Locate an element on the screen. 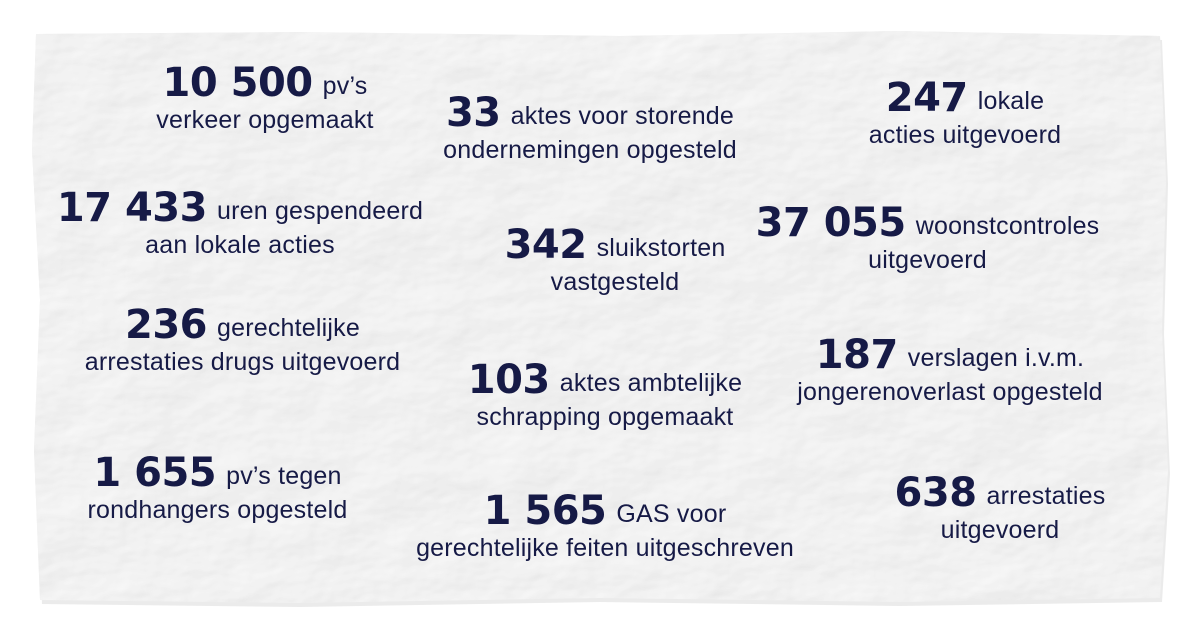 Image resolution: width=1200 pixels, height=630 pixels. stat-label-line1: woonstcontroles is located at coordinates (1007, 226).